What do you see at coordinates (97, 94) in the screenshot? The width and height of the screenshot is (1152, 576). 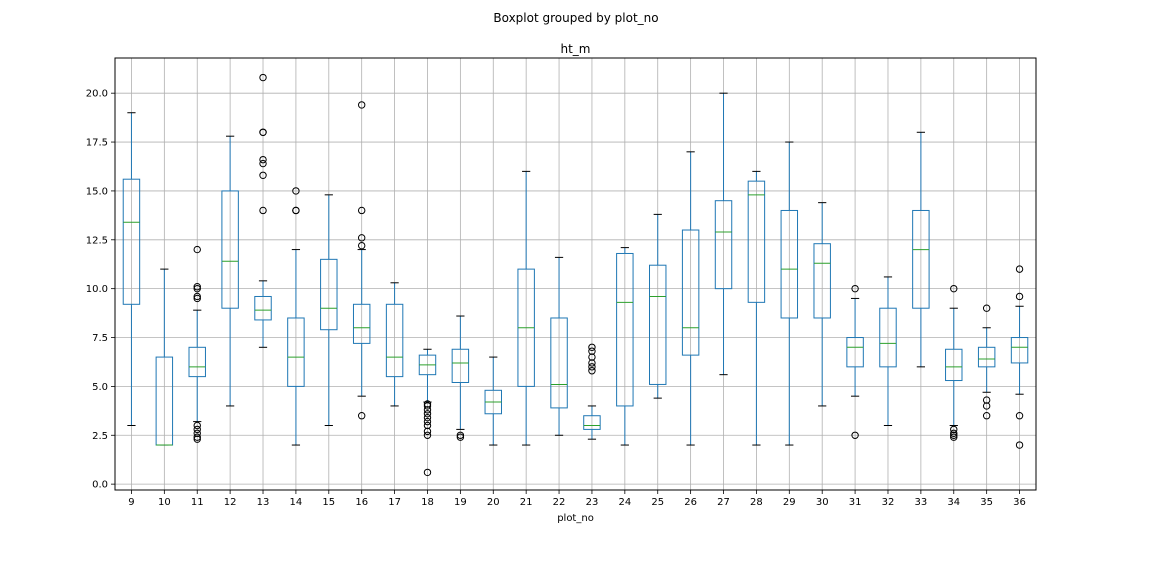 I see `y-tick-label: 20.0` at bounding box center [97, 94].